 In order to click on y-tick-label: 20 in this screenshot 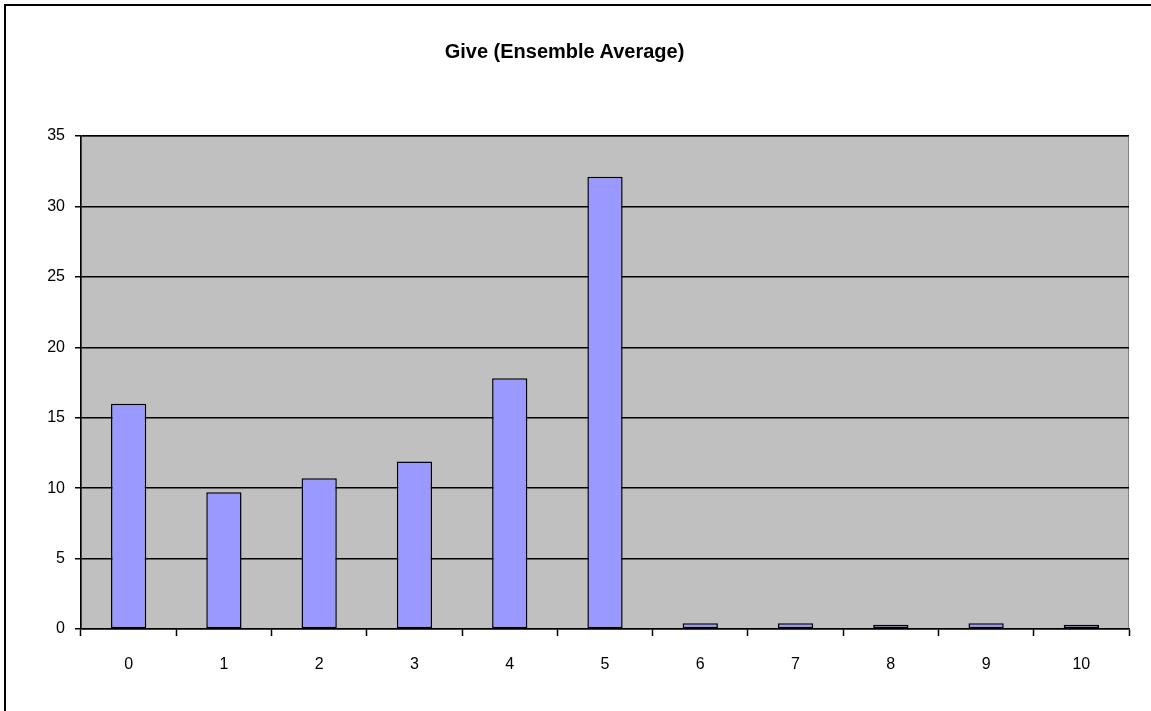, I will do `click(56, 346)`.